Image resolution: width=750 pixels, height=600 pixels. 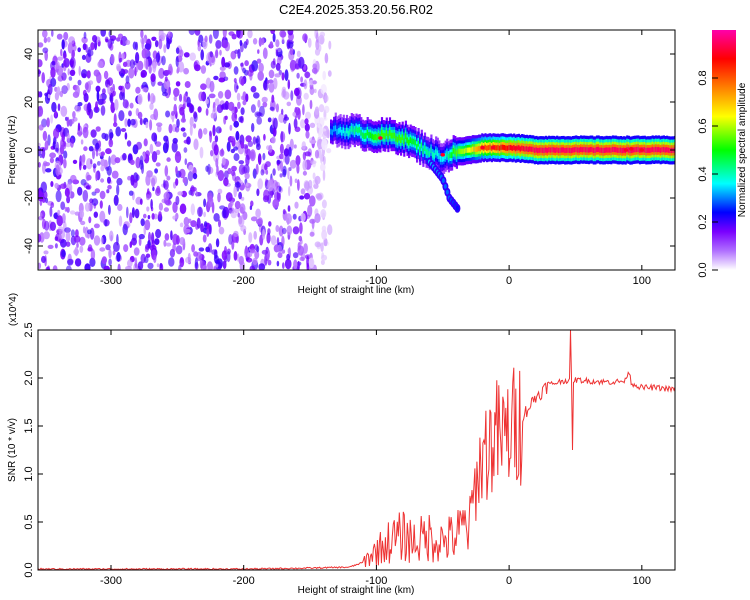 I want to click on colorbar-tick-label: 0.6, so click(x=703, y=125).